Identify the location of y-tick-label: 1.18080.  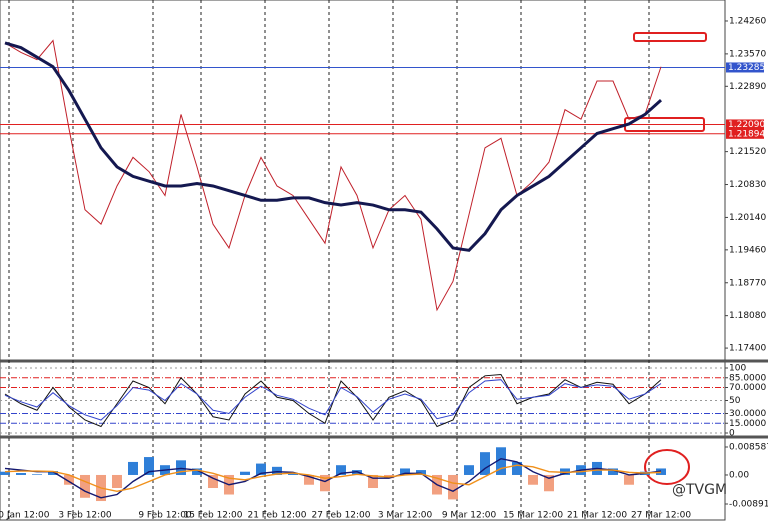
(747, 316).